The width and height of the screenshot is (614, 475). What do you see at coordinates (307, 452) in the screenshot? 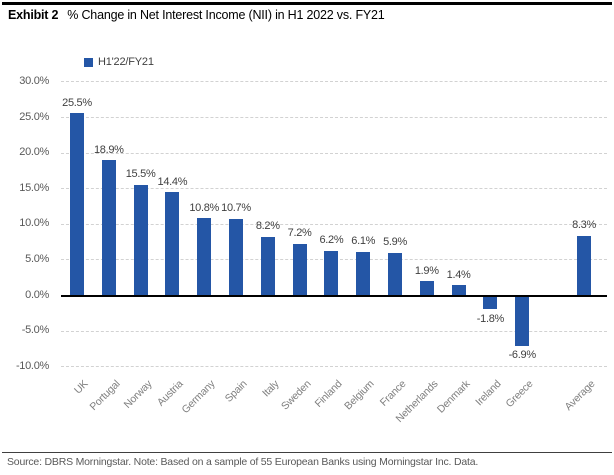
I see `footer-divider-rule` at bounding box center [307, 452].